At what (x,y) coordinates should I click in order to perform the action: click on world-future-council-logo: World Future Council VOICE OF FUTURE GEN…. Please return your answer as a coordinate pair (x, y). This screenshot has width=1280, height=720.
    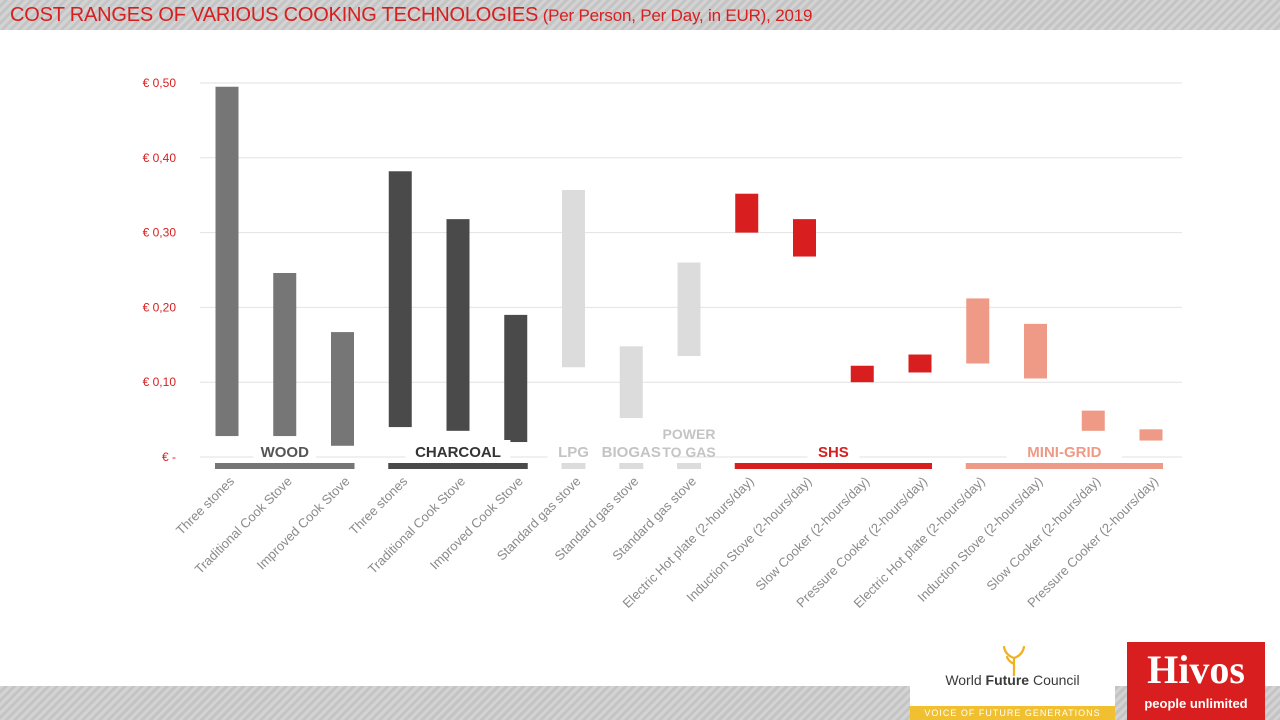
    Looking at the image, I should click on (1012, 680).